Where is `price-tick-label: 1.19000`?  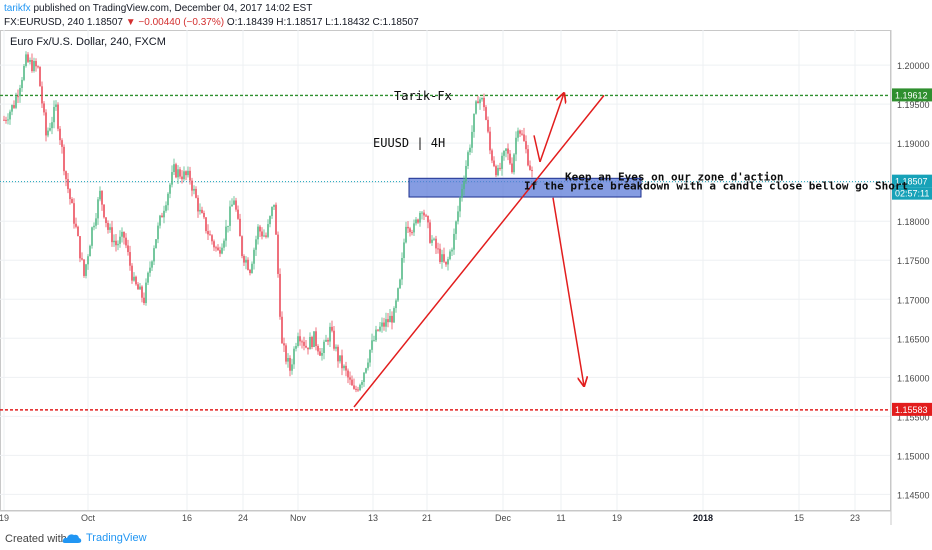 price-tick-label: 1.19000 is located at coordinates (913, 144).